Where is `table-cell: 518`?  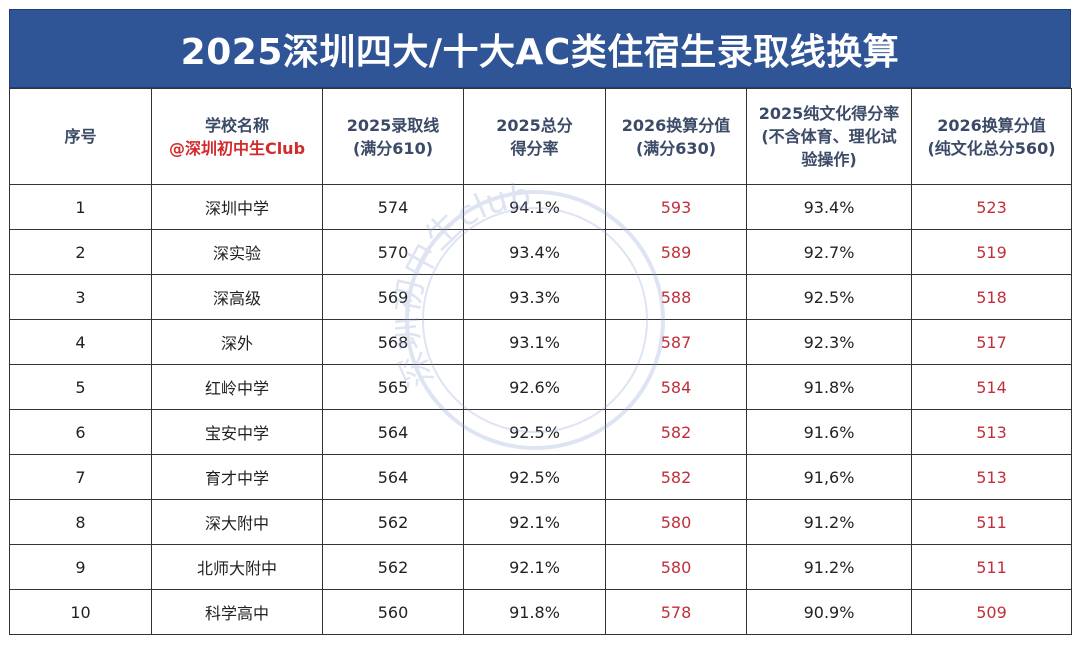
table-cell: 518 is located at coordinates (991, 297).